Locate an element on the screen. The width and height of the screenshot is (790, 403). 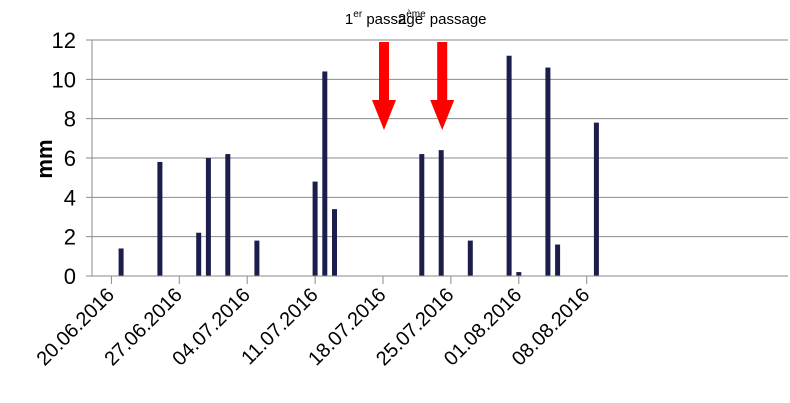
y-axis-label: mm is located at coordinates (44, 158).